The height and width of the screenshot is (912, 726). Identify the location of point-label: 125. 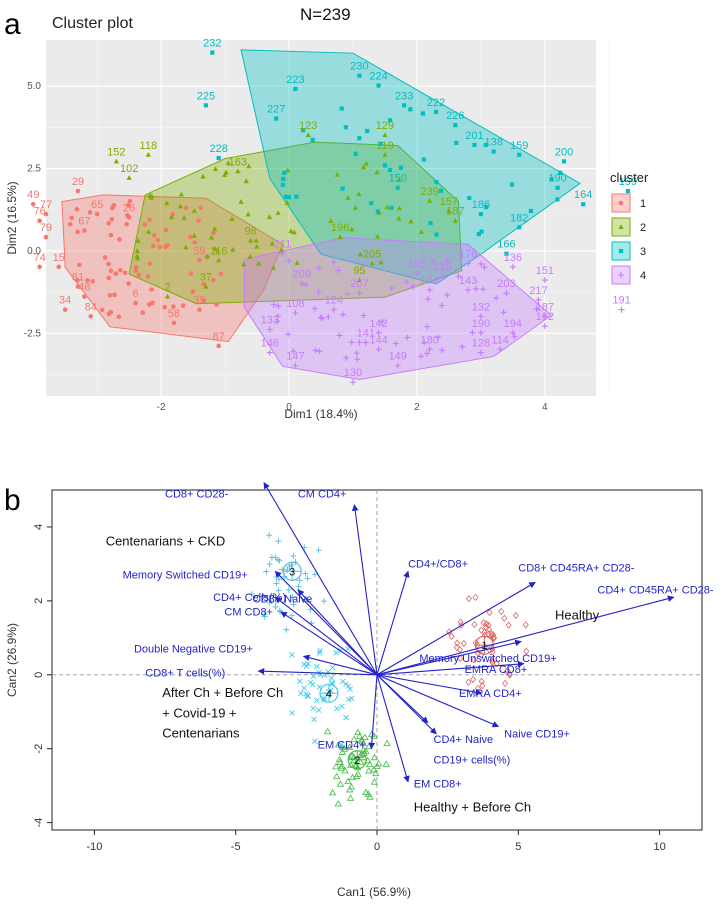
(417, 264).